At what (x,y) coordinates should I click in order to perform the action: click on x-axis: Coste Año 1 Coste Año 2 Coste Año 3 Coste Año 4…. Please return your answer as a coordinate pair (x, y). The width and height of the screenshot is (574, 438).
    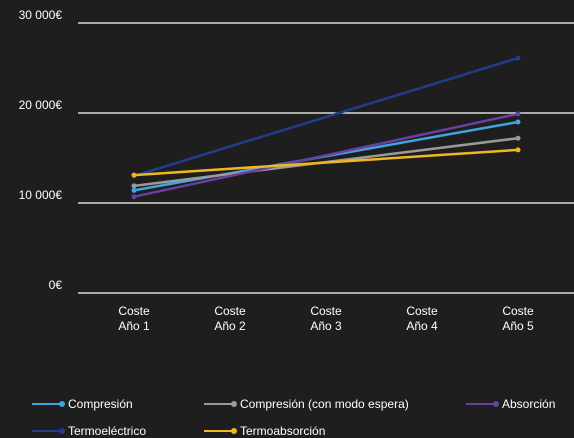
    Looking at the image, I should click on (326, 318).